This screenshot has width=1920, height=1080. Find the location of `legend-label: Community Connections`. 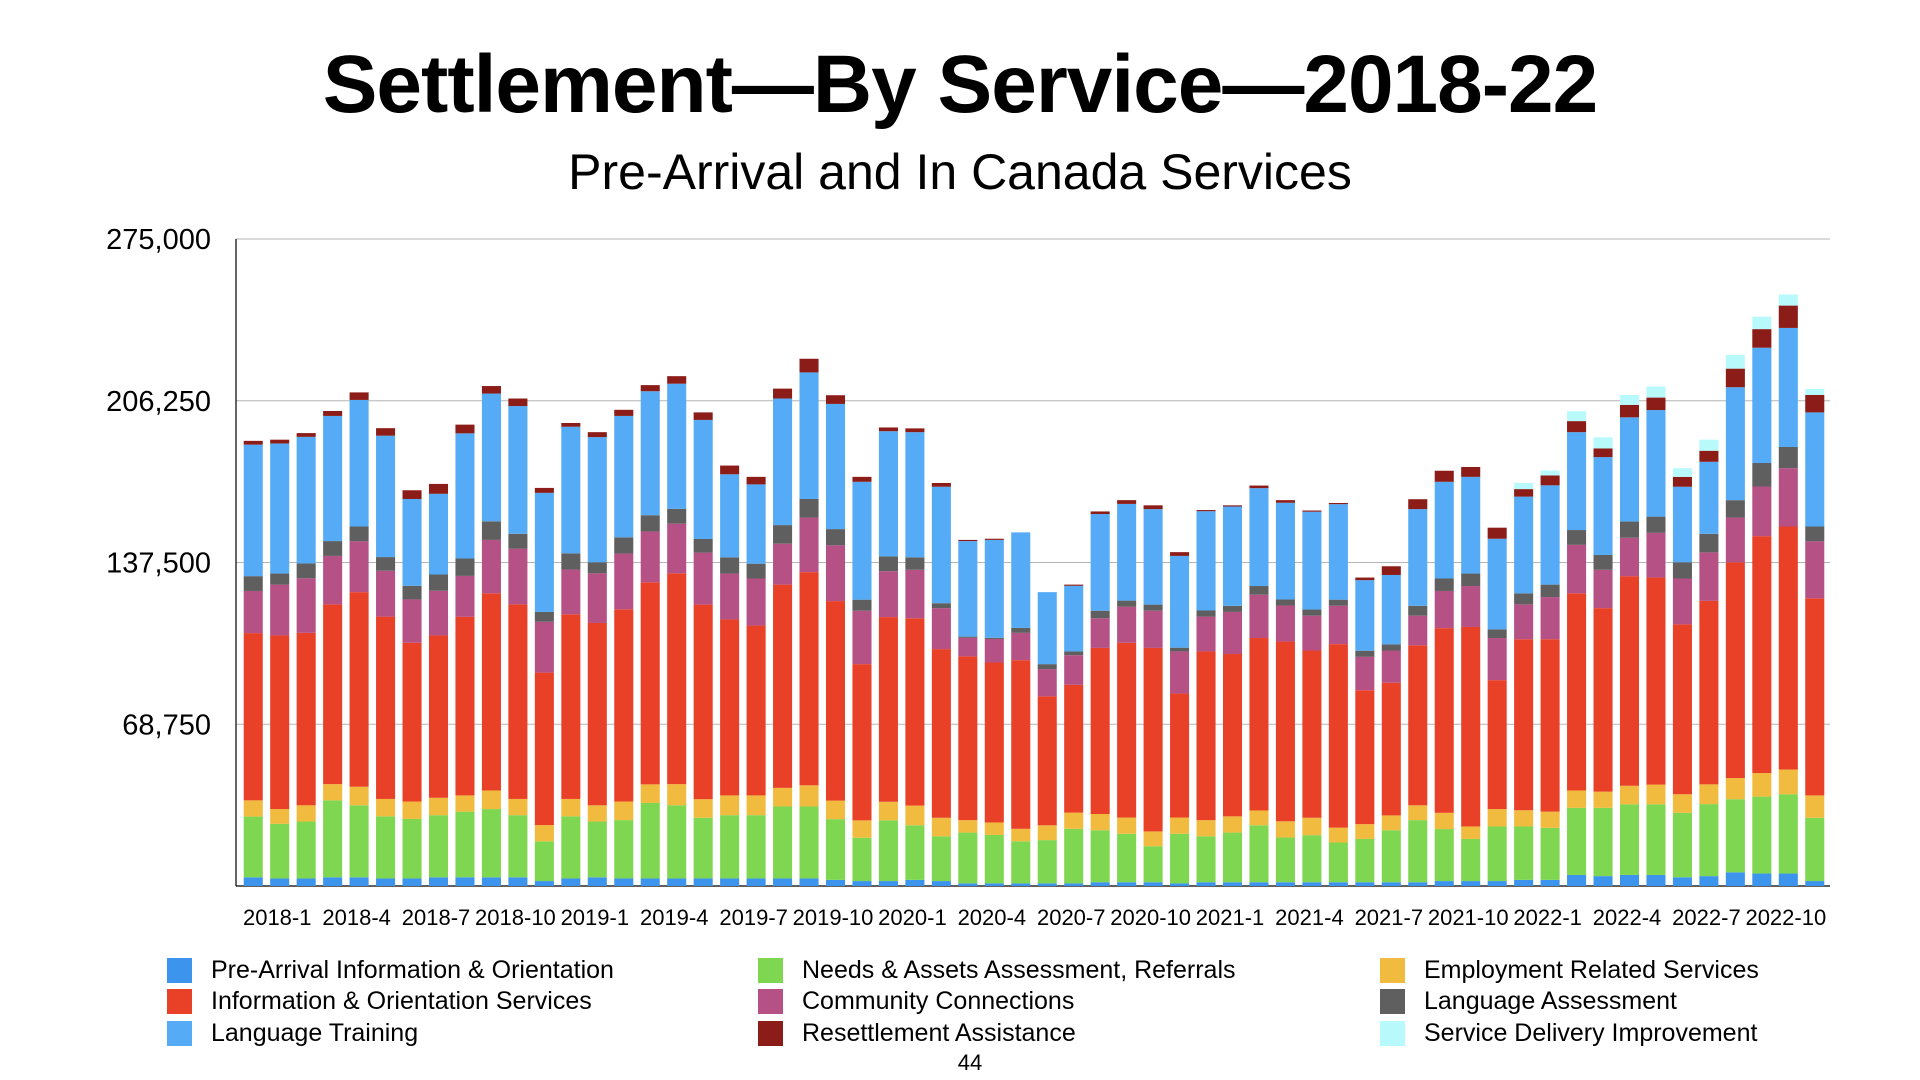

legend-label: Community Connections is located at coordinates (938, 1001).